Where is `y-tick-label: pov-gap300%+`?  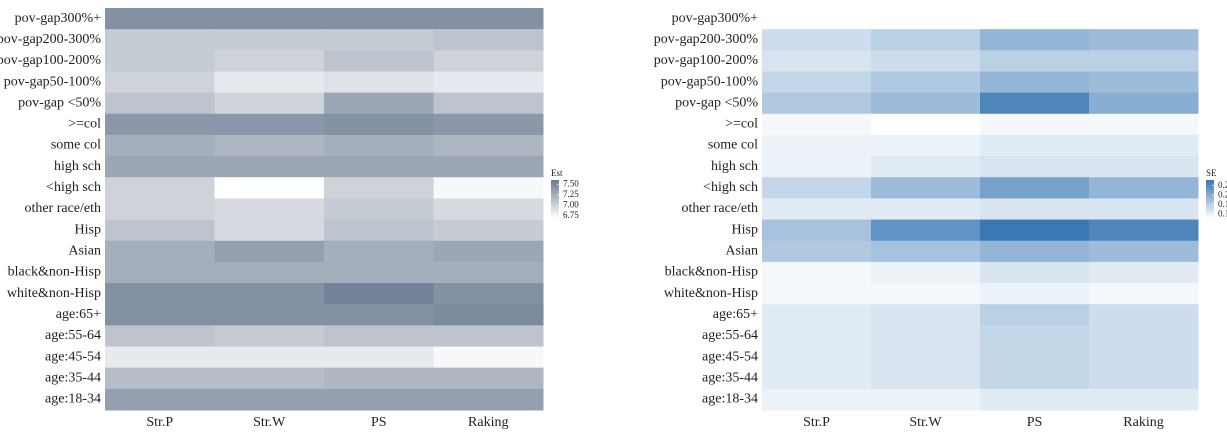 y-tick-label: pov-gap300%+ is located at coordinates (715, 18).